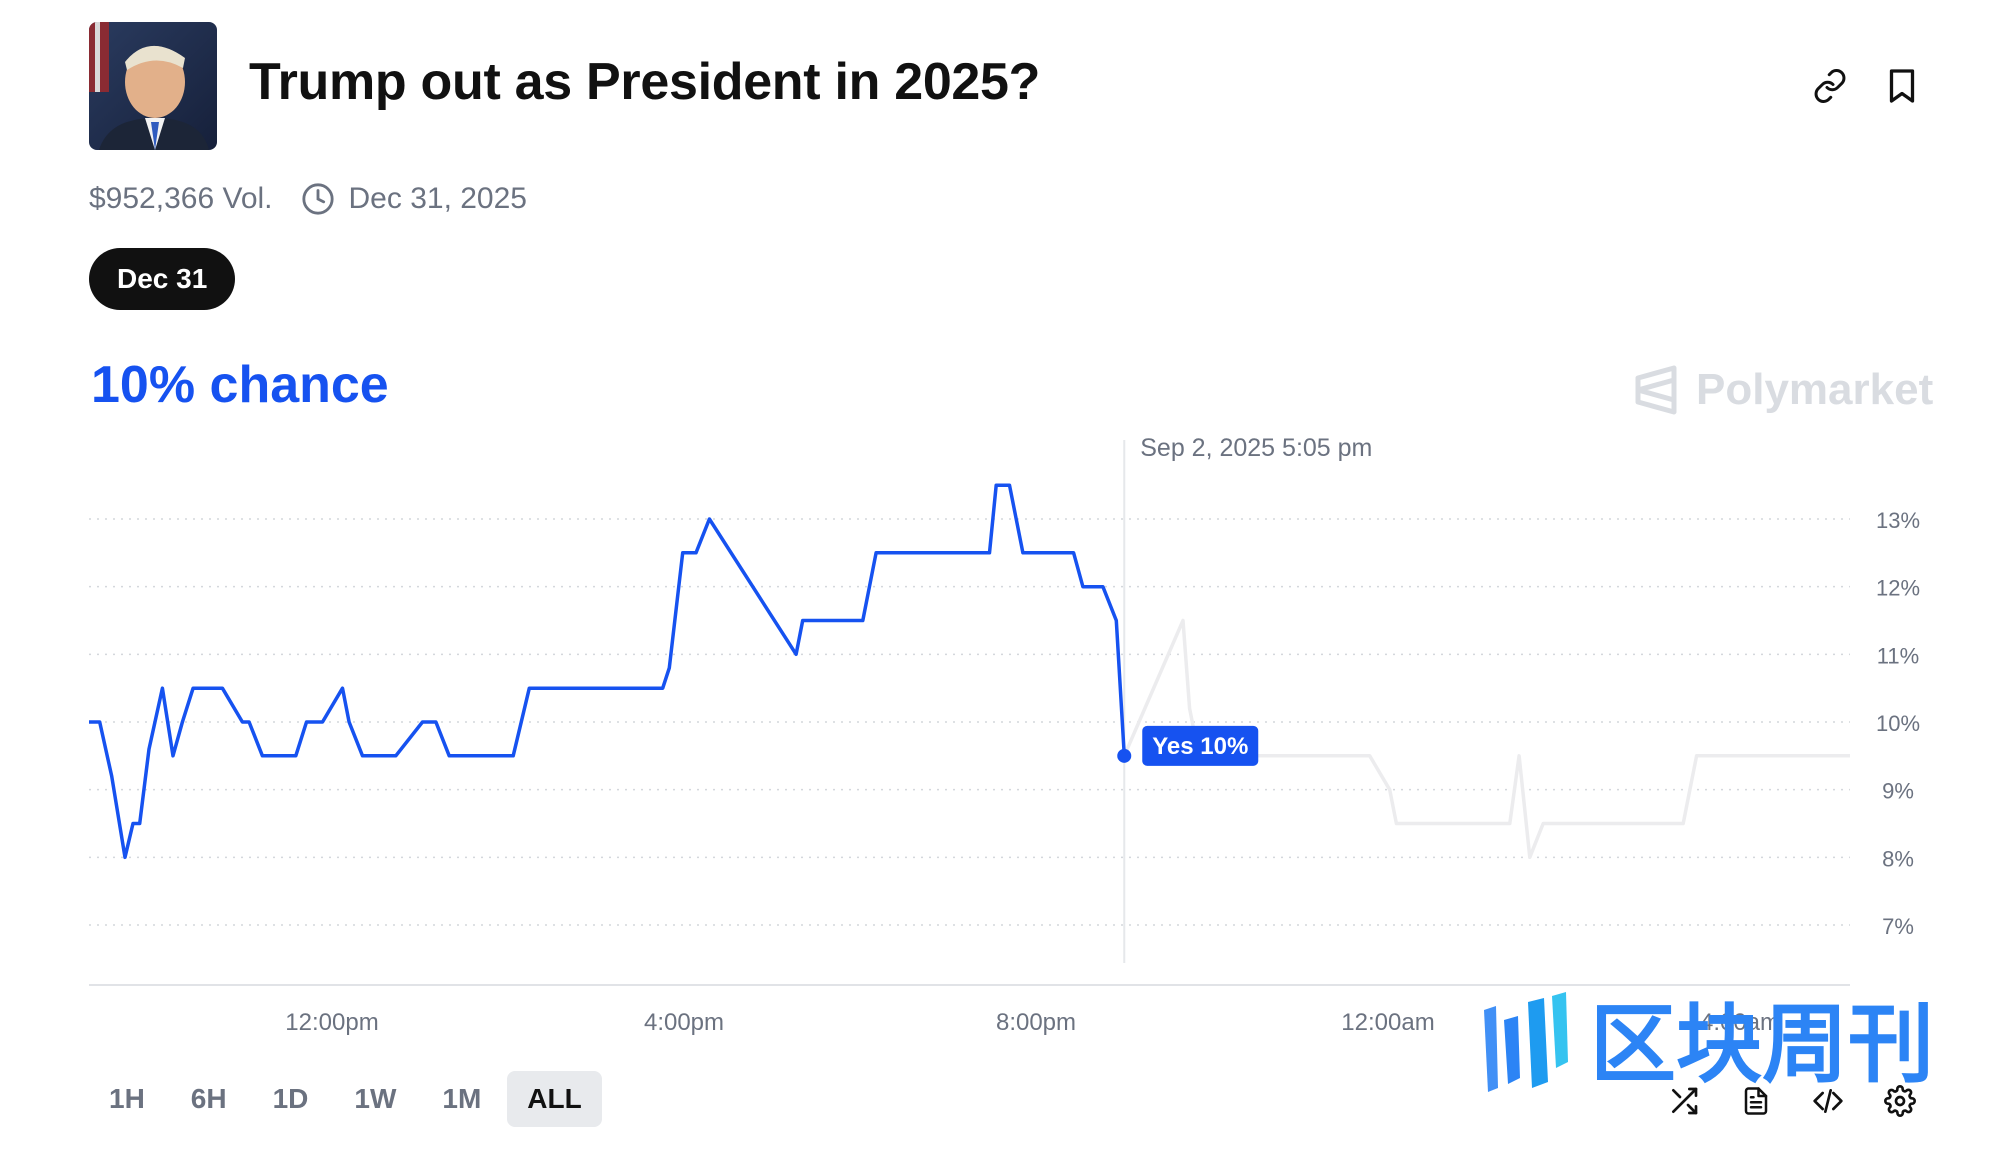 The width and height of the screenshot is (1990, 1164). I want to click on range-6h-button: 6H, so click(208, 1098).